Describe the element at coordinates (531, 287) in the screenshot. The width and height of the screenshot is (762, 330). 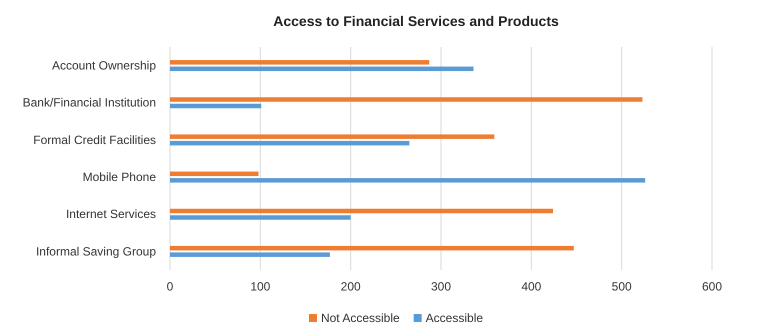
I see `x-tick-label: 400` at that location.